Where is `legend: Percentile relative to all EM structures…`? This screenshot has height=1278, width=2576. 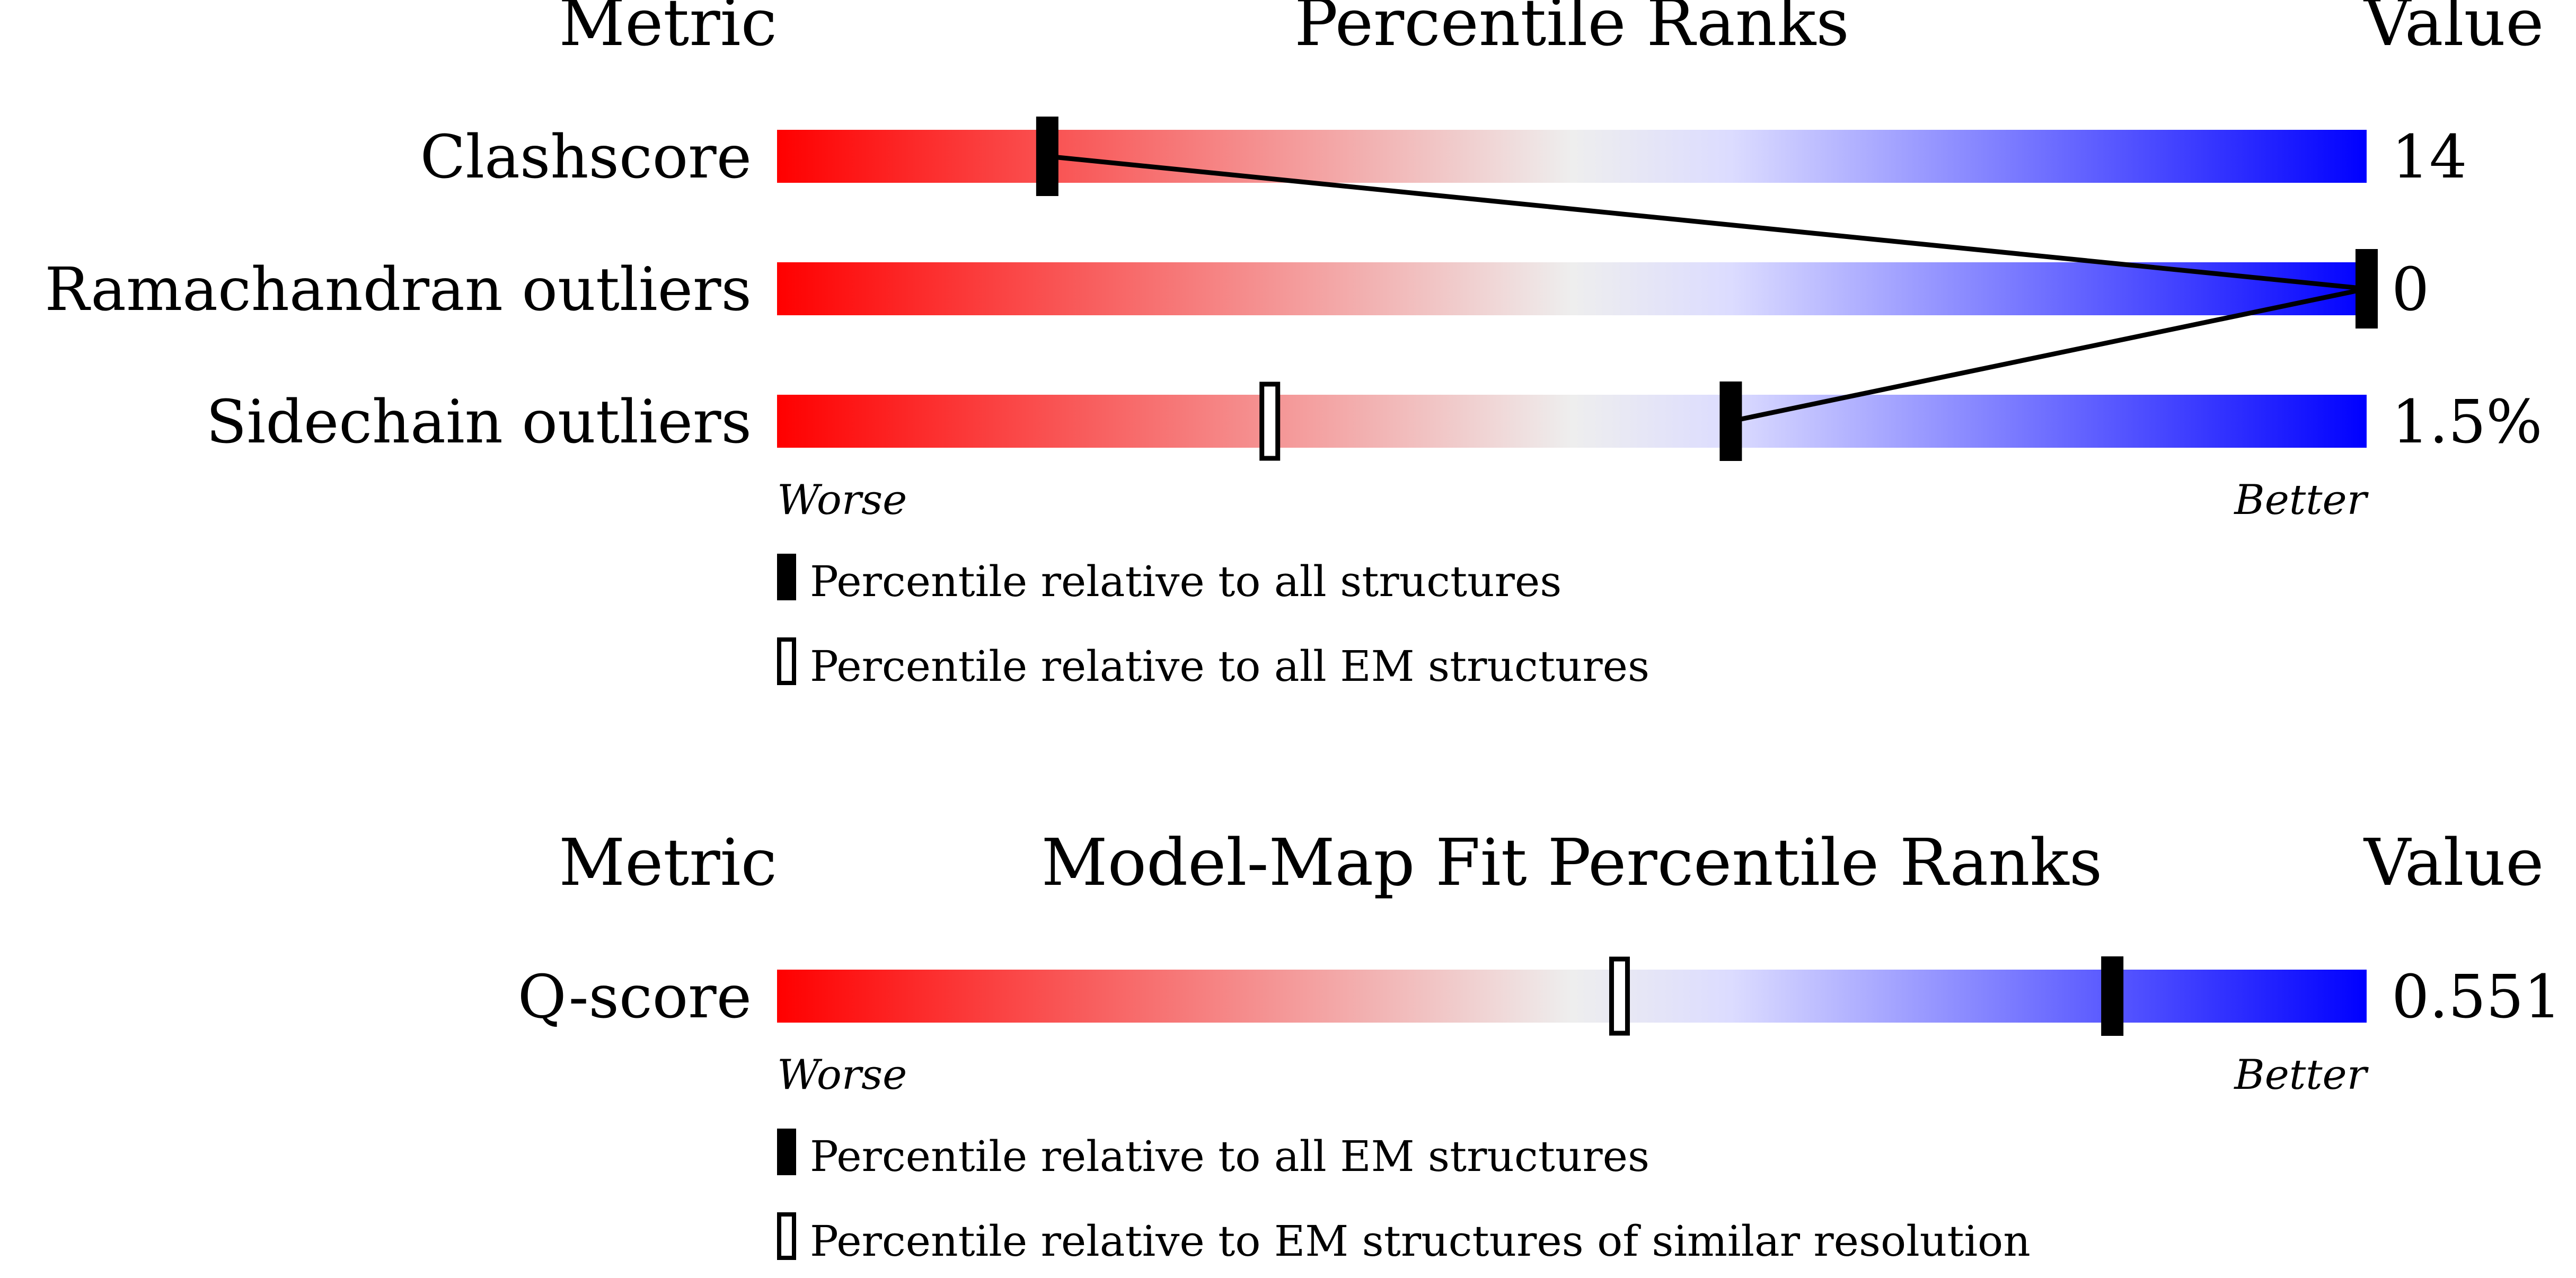
legend: Percentile relative to all EM structures… is located at coordinates (1404, 1197).